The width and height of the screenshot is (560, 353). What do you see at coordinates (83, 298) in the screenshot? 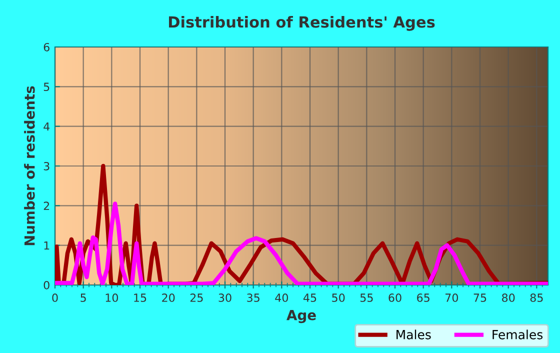
I see `x-tick-label: 5` at bounding box center [83, 298].